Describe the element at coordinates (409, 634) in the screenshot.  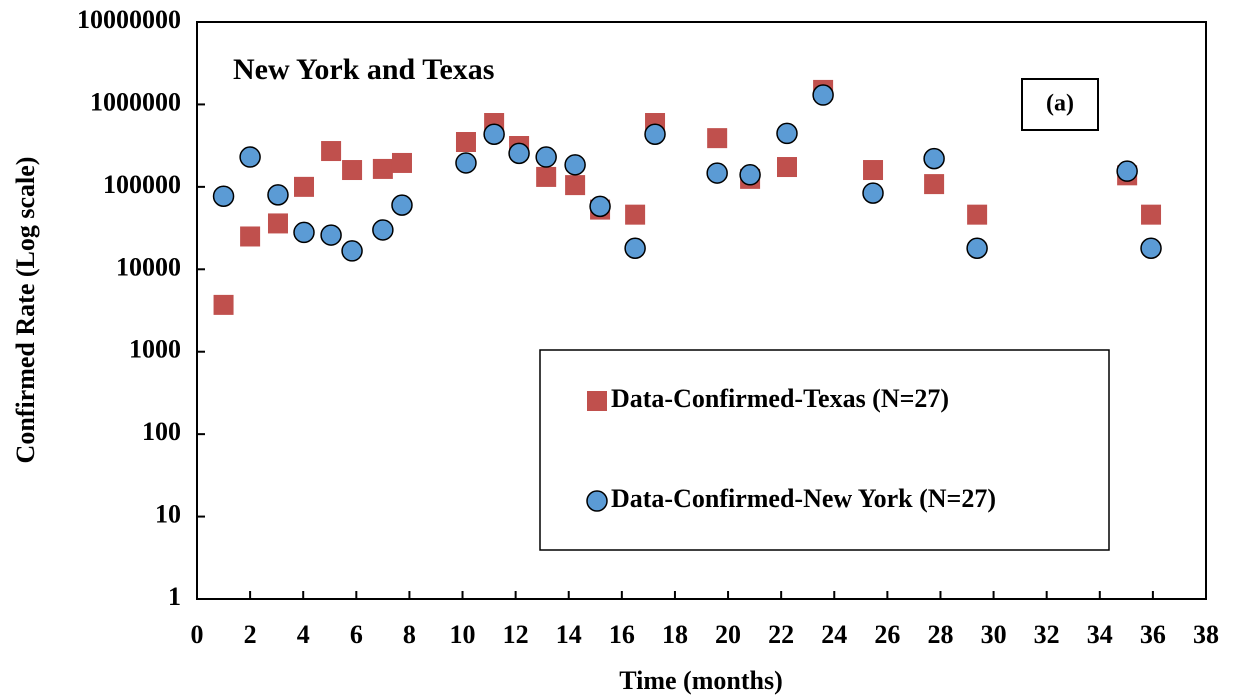
I see `x-tick-label: 8` at that location.